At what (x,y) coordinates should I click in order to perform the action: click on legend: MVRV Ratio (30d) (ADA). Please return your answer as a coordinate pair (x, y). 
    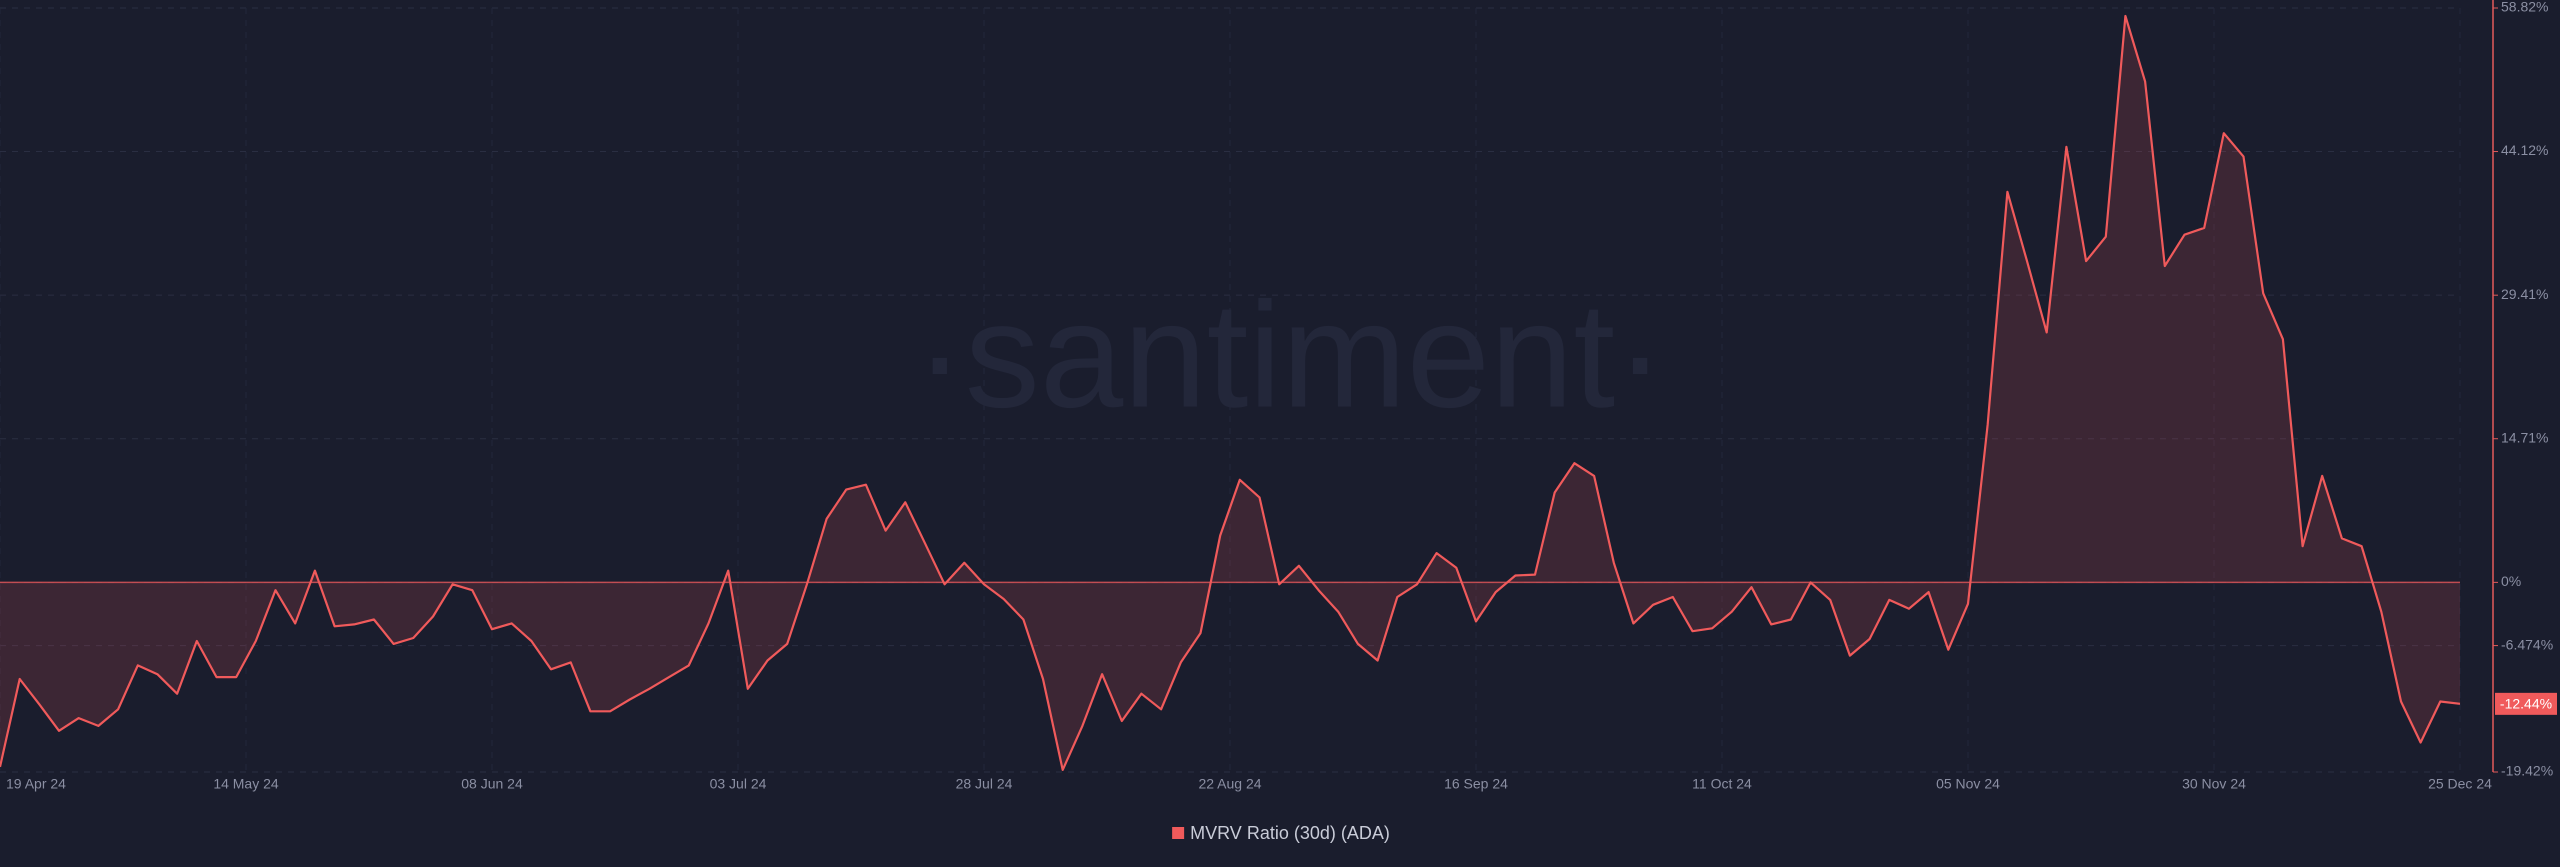
    Looking at the image, I should click on (1281, 833).